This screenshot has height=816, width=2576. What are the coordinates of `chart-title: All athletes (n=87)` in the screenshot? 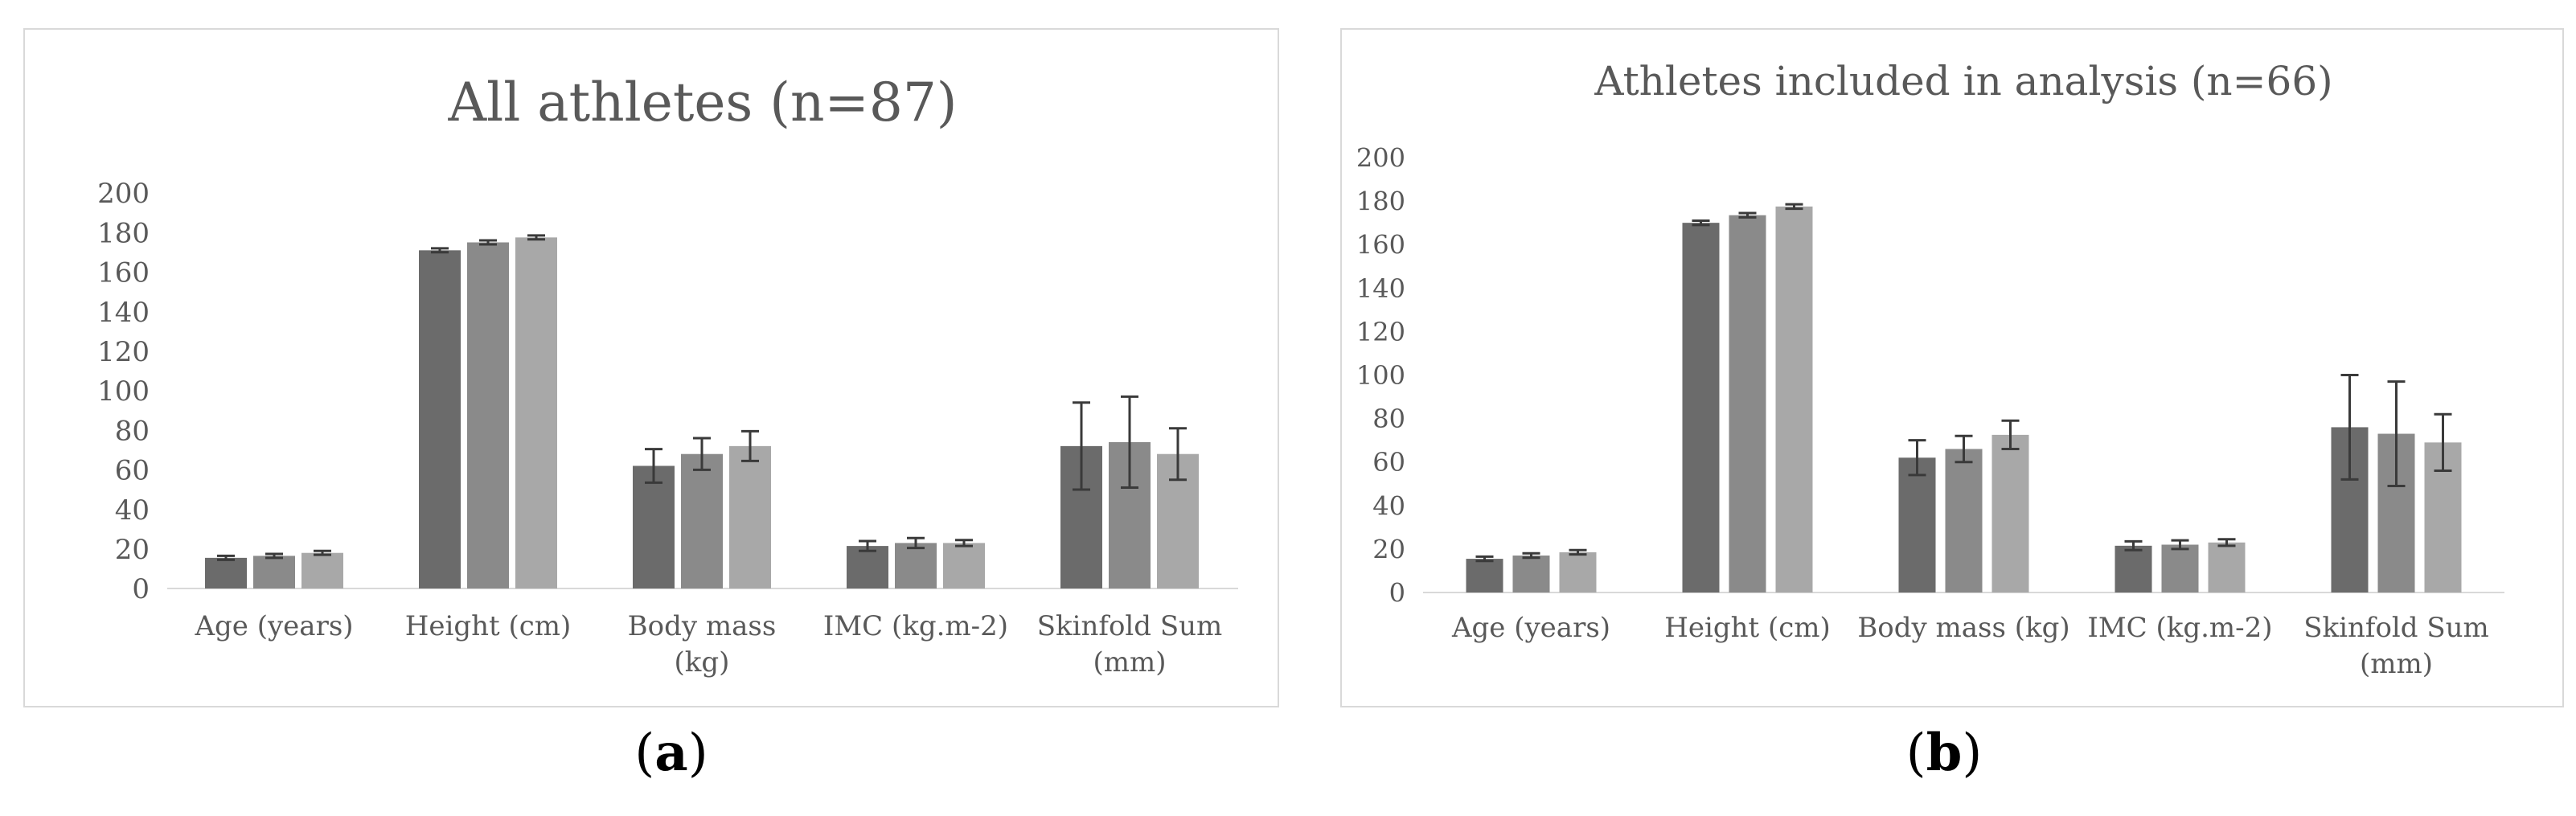 It's located at (702, 102).